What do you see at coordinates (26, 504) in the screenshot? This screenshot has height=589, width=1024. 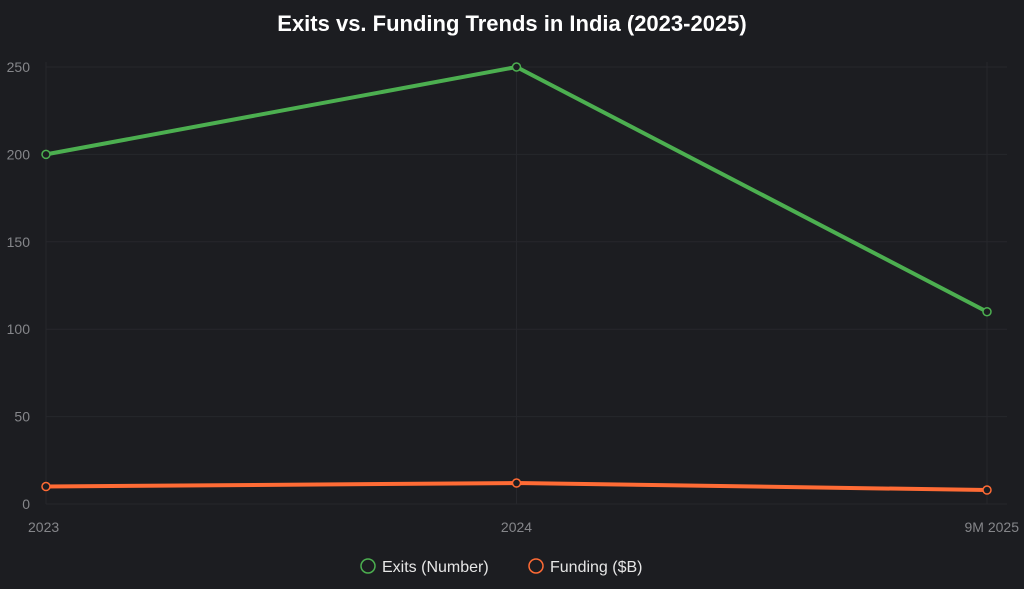 I see `y-tick-label: 0` at bounding box center [26, 504].